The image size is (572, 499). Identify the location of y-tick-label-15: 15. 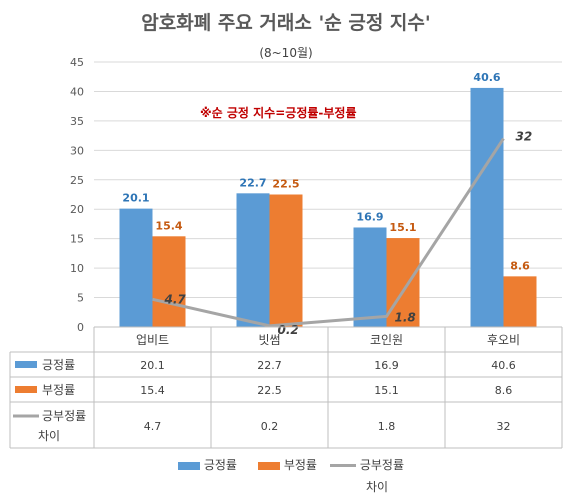
(77, 239).